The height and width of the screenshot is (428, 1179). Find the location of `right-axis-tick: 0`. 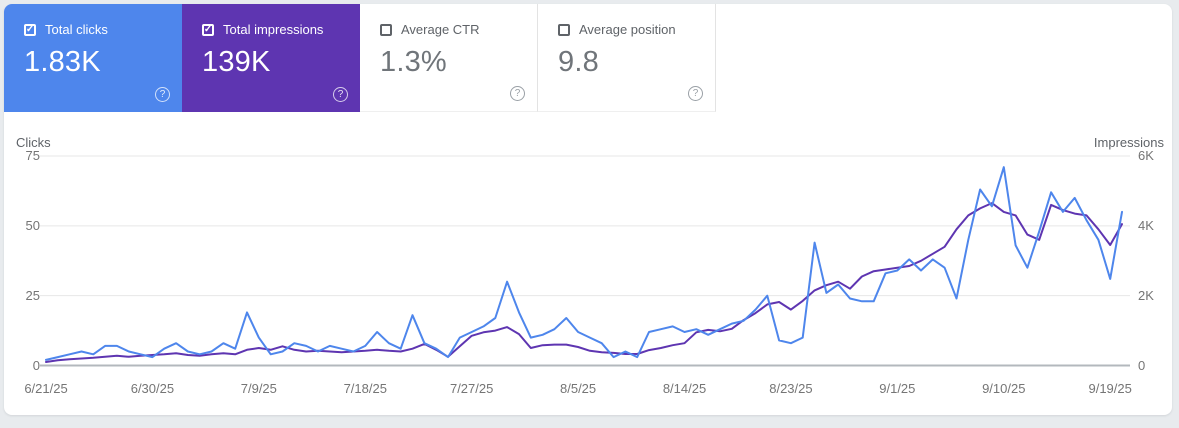

right-axis-tick: 0 is located at coordinates (1142, 365).